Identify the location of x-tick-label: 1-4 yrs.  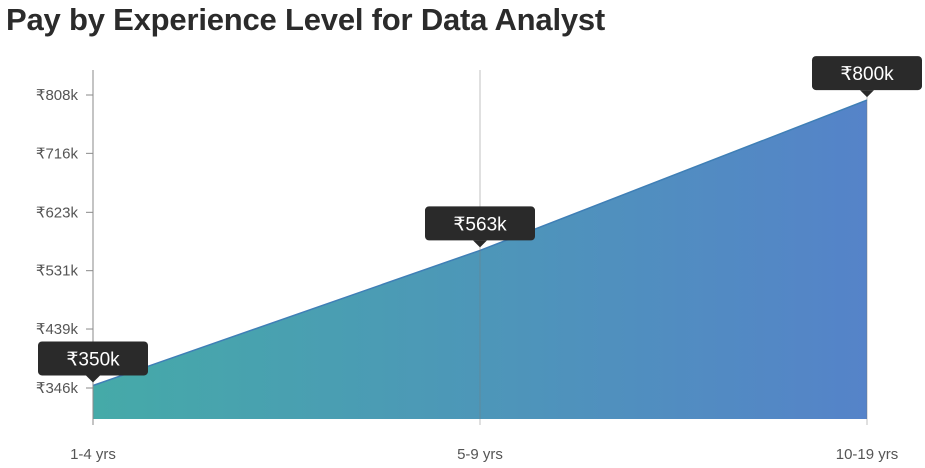
(93, 454).